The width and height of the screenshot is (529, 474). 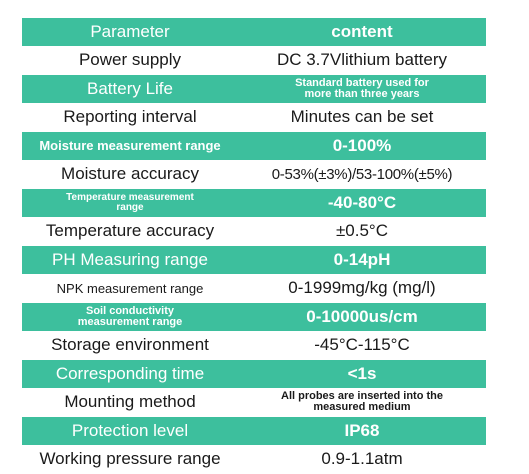 What do you see at coordinates (130, 373) in the screenshot?
I see `param-cell: Corresponding time` at bounding box center [130, 373].